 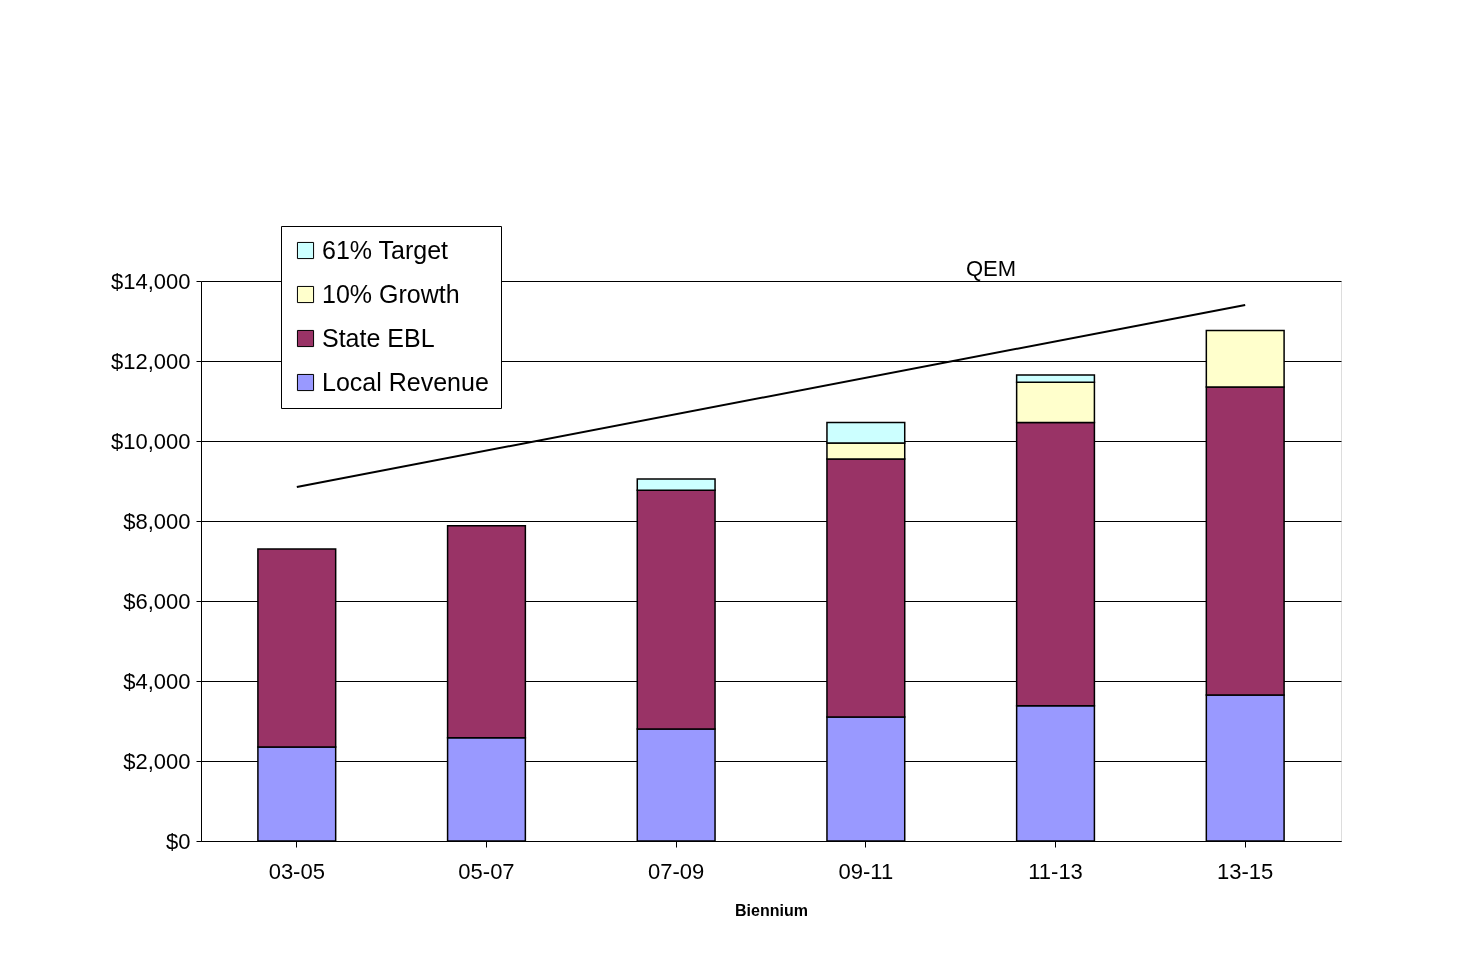 I want to click on x-tick-label: 09-11, so click(x=866, y=871).